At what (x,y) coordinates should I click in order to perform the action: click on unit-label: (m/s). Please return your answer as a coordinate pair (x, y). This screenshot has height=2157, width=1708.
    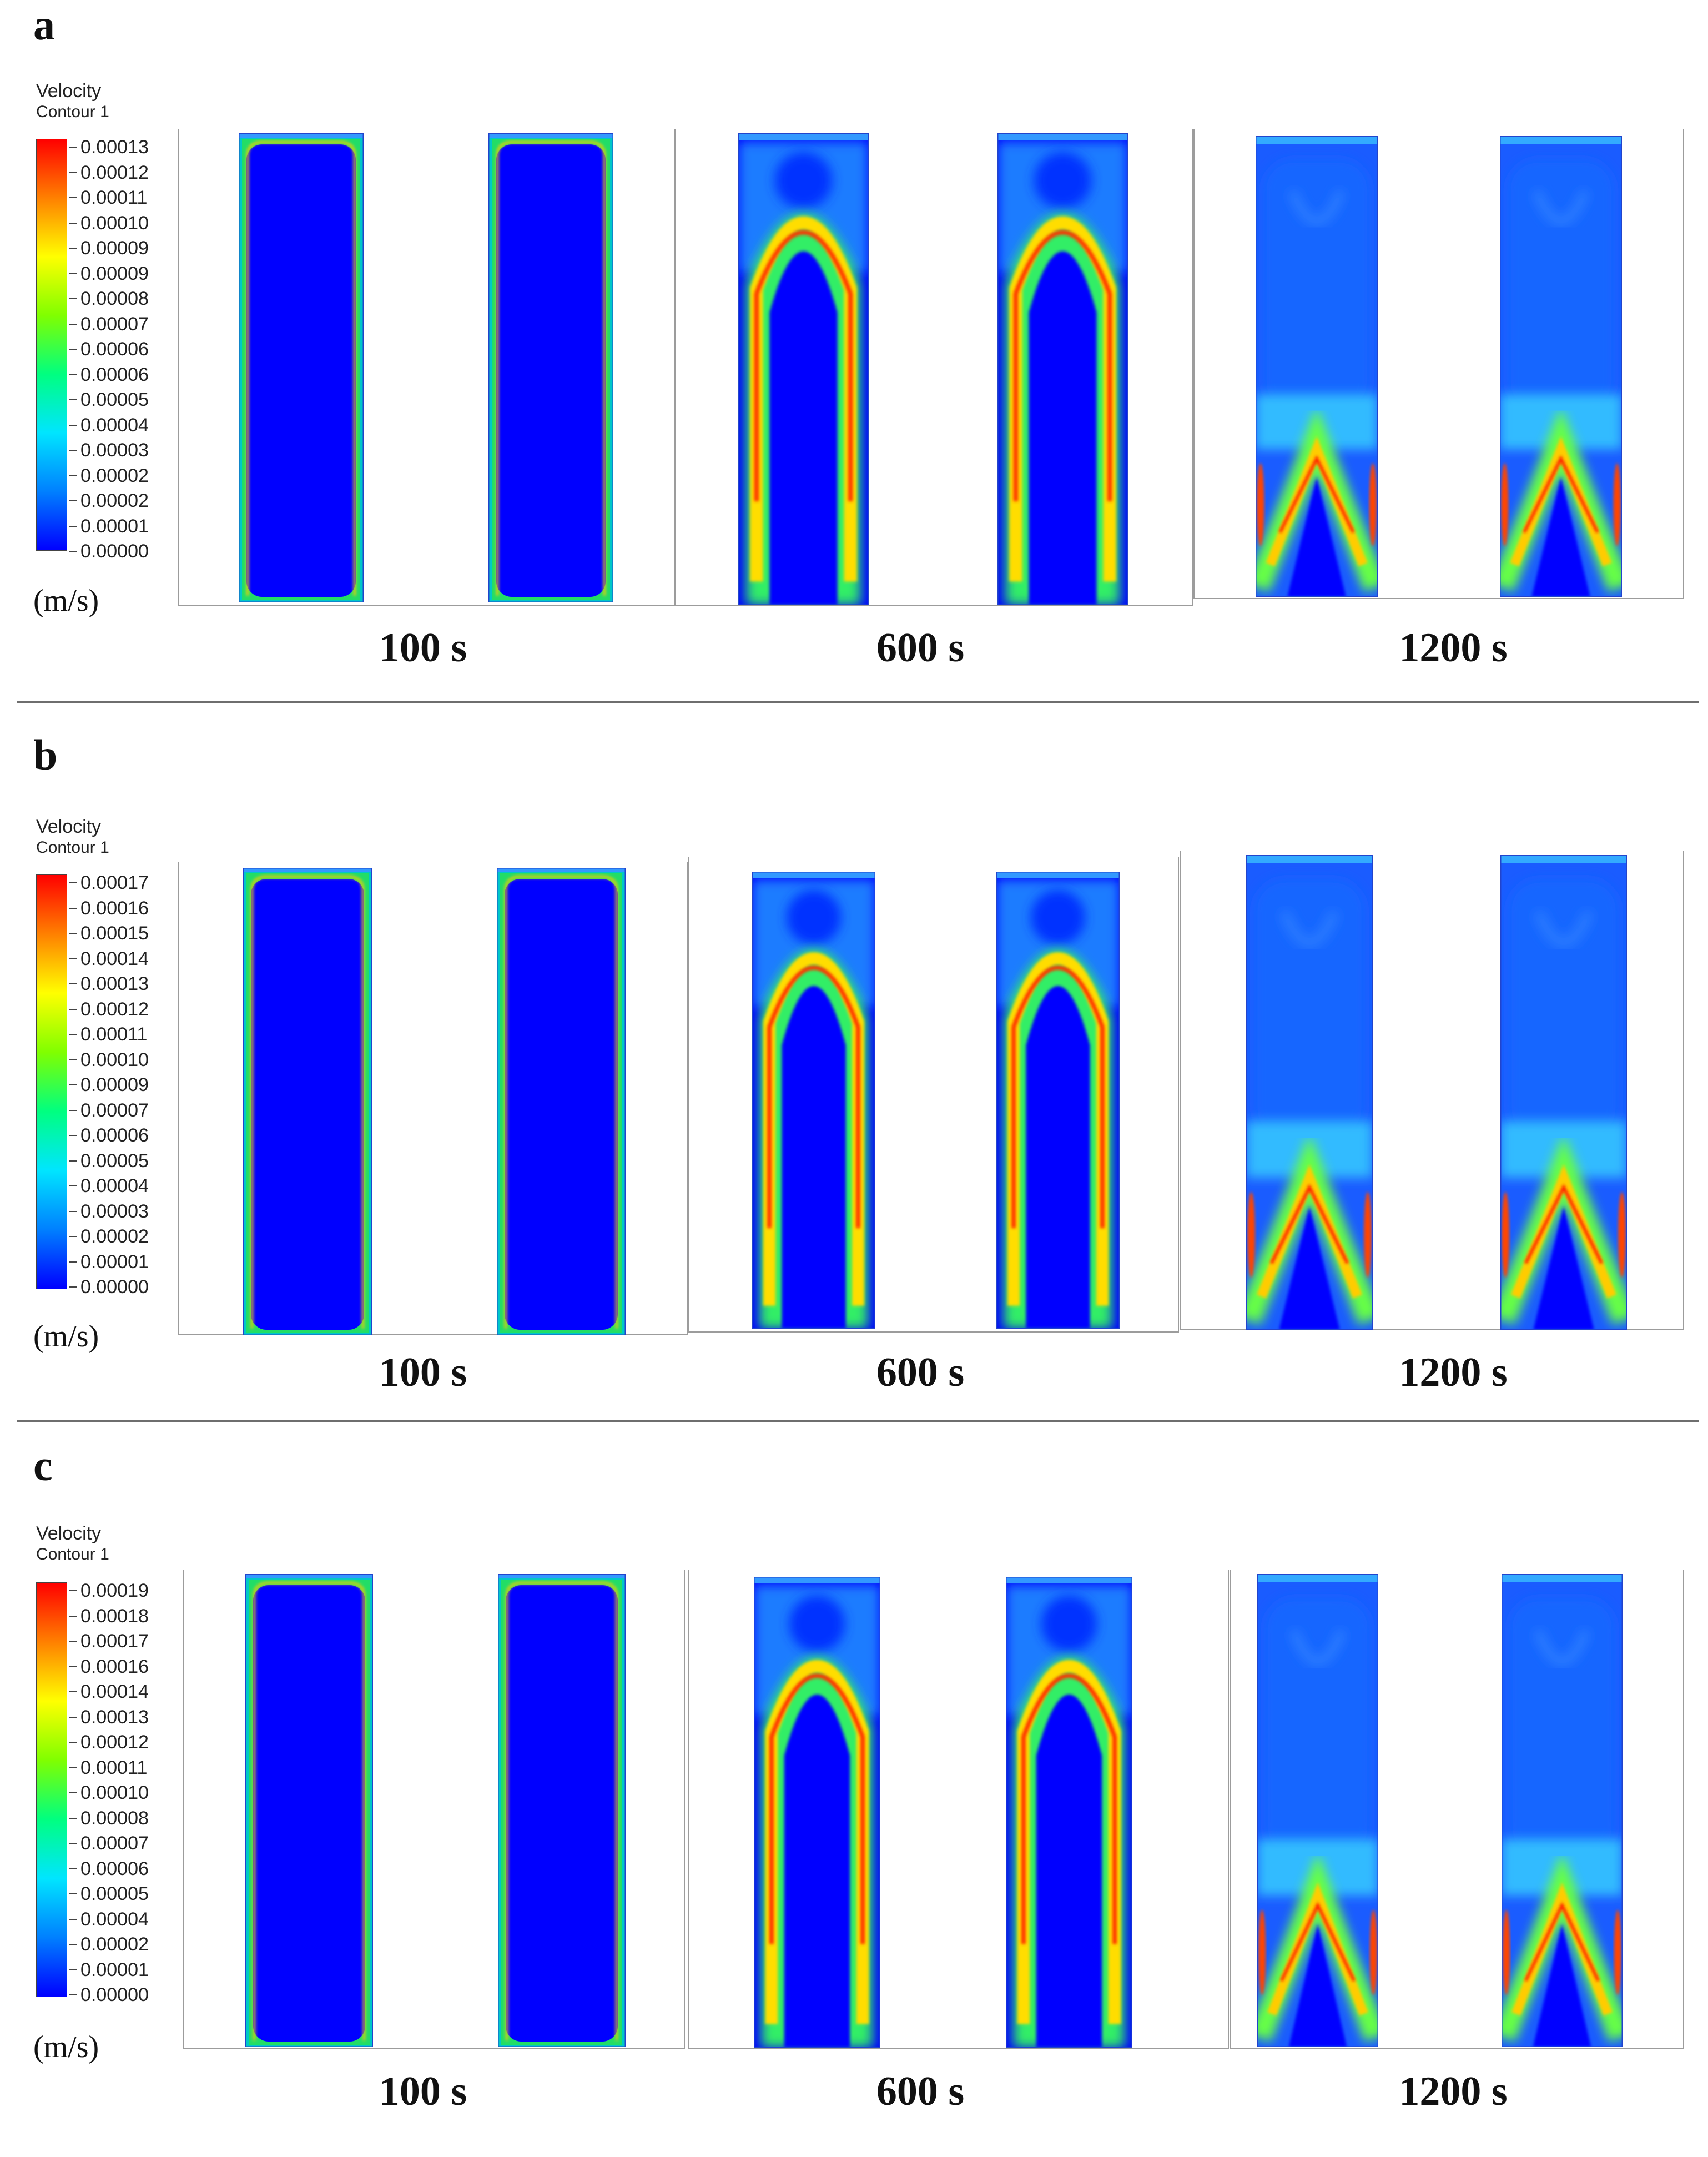
    Looking at the image, I should click on (66, 1336).